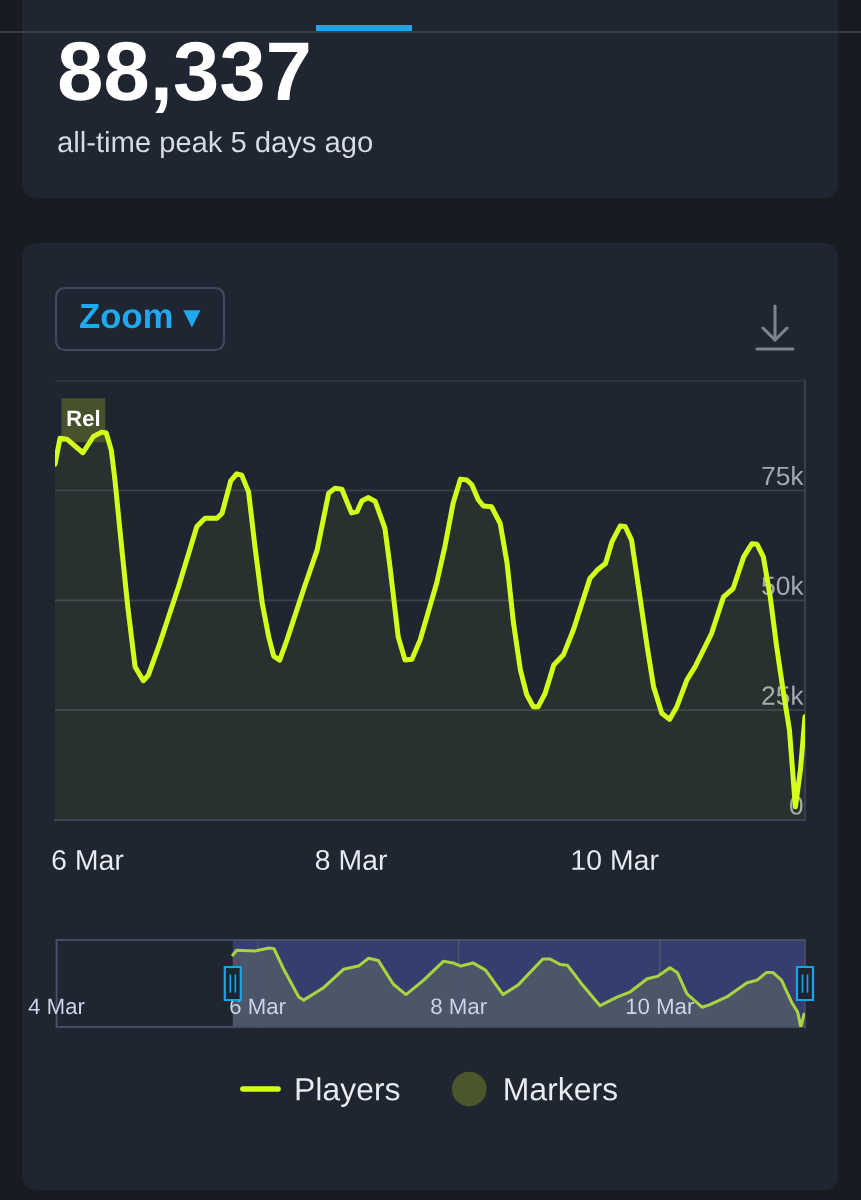  What do you see at coordinates (83, 418) in the screenshot?
I see `annotation: Rel` at bounding box center [83, 418].